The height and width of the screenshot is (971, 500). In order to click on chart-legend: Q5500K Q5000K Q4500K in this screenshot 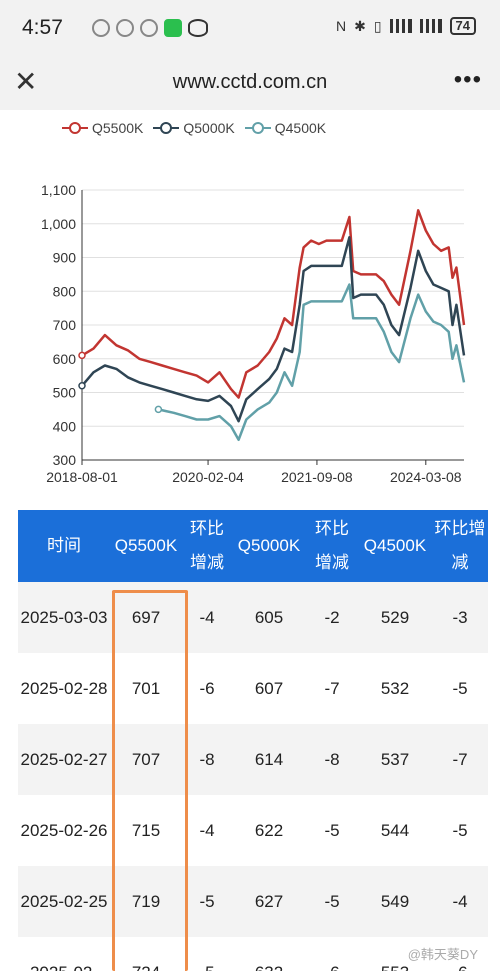, I will do `click(194, 128)`.